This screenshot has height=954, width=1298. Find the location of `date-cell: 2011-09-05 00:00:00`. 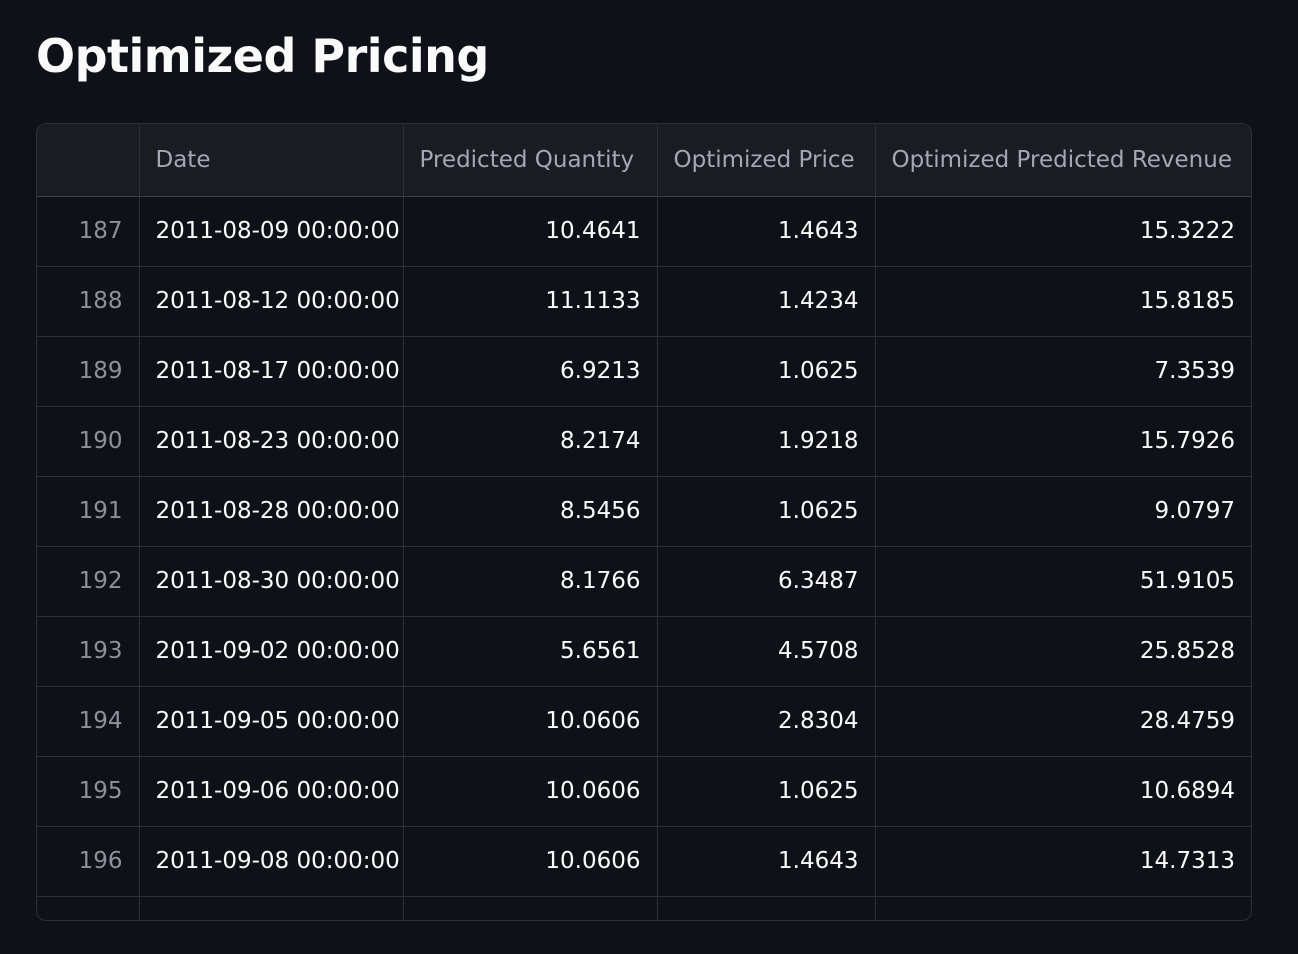

date-cell: 2011-09-05 00:00:00 is located at coordinates (271, 721).